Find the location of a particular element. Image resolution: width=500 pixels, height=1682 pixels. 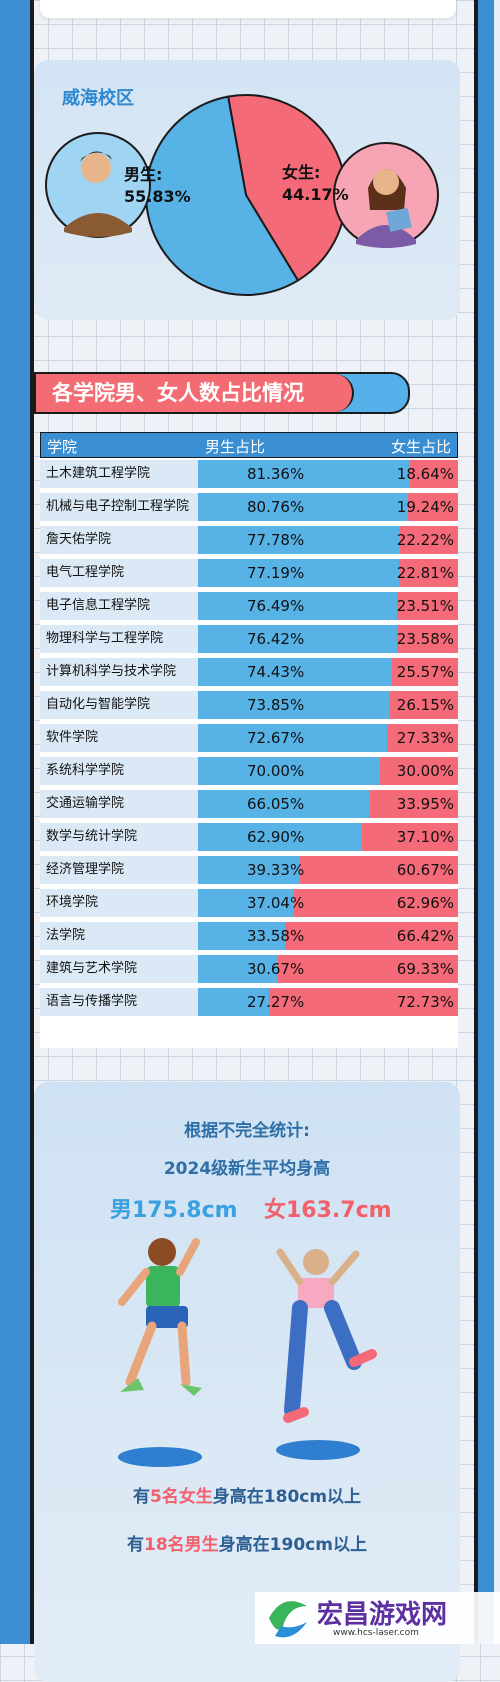

fact-female-tall: 有5名女生身高在180cm以上 is located at coordinates (247, 1494).